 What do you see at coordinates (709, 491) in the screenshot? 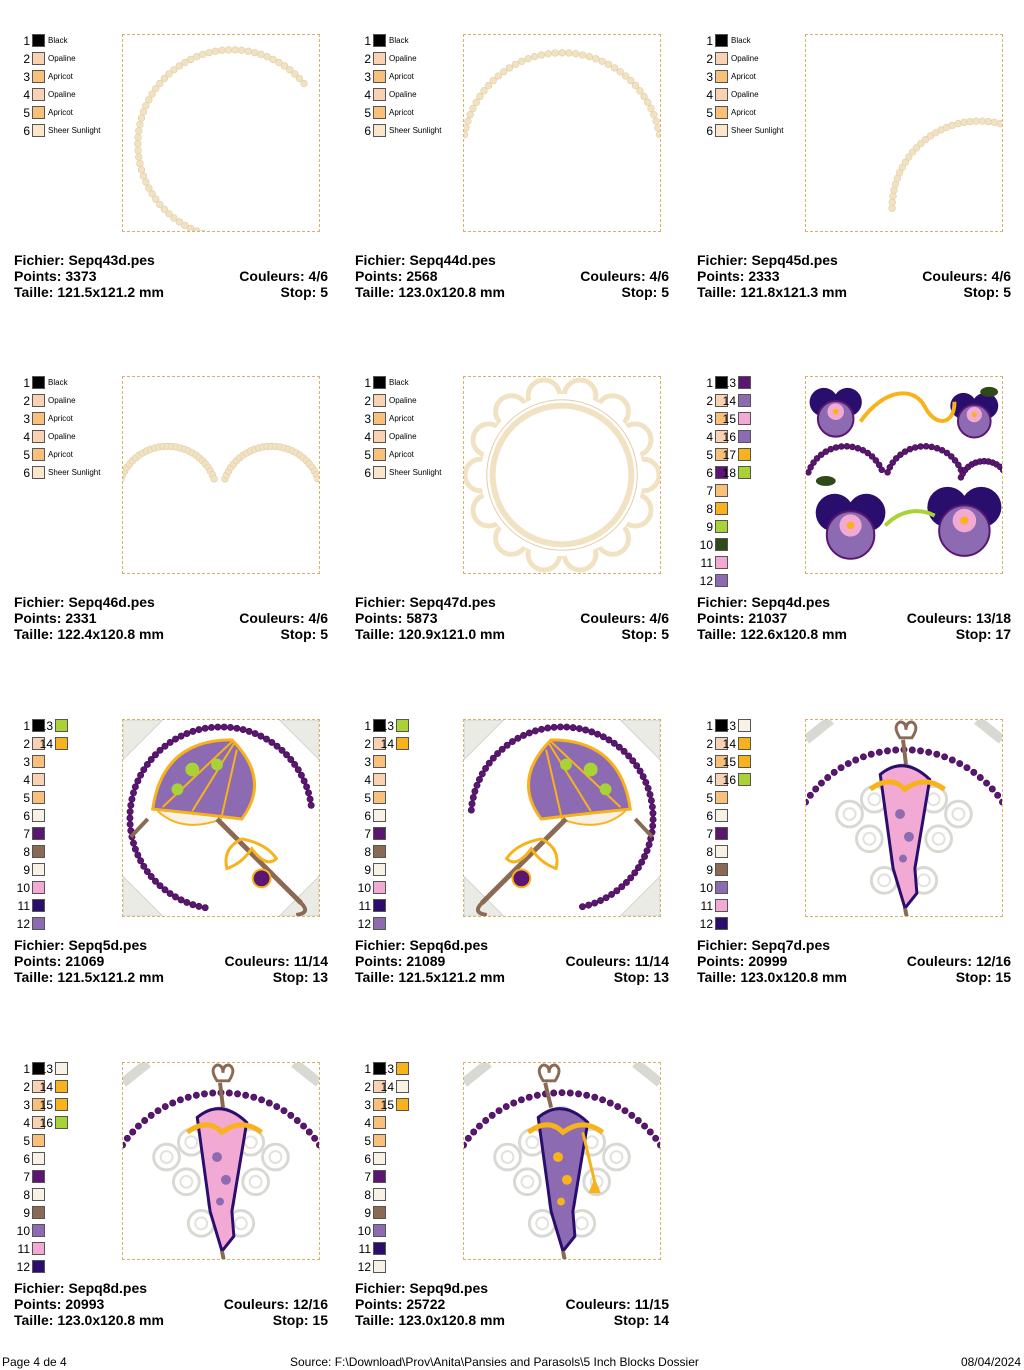
I see `thread-index: 7` at bounding box center [709, 491].